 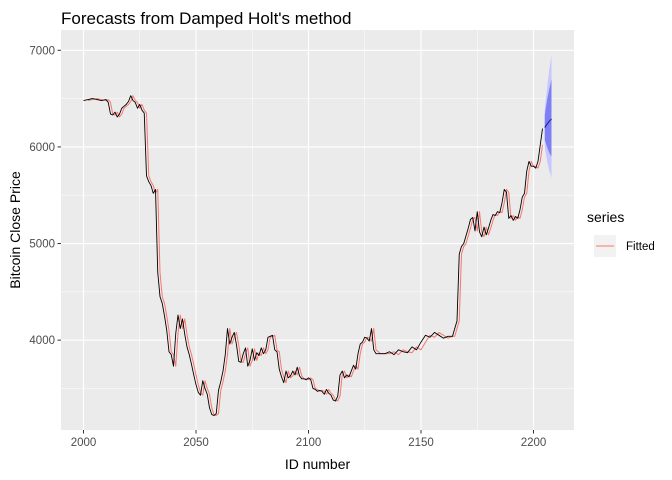 What do you see at coordinates (42, 51) in the screenshot?
I see `y-tick-label: 7000` at bounding box center [42, 51].